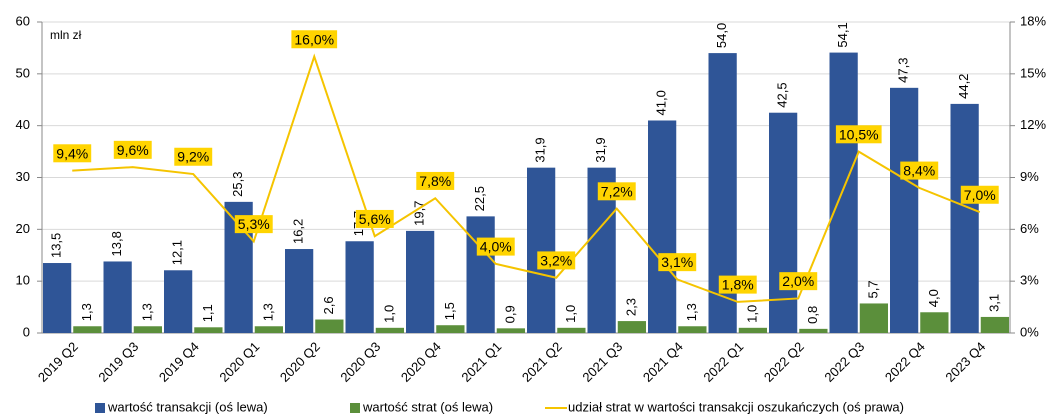 The width and height of the screenshot is (1052, 416). I want to click on bar-value-label: 44,2, so click(963, 86).